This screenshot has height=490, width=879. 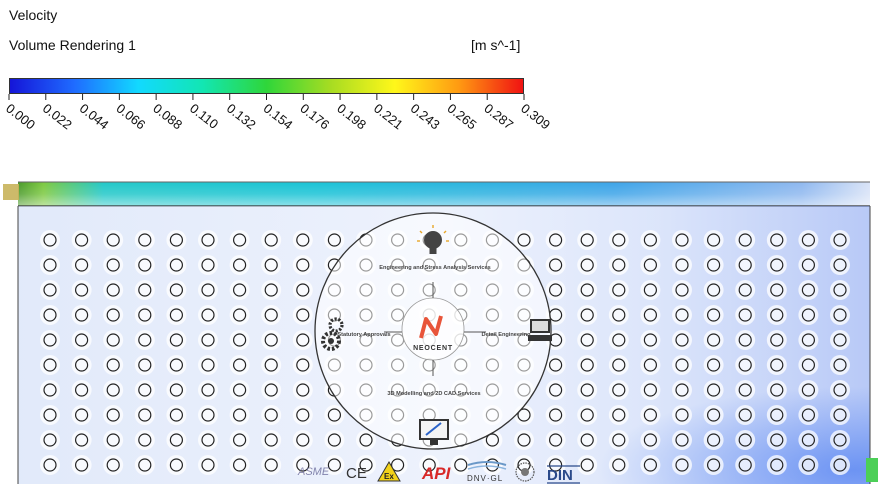 What do you see at coordinates (425, 117) in the screenshot?
I see `colorbar-tick-label: 0.243` at bounding box center [425, 117].